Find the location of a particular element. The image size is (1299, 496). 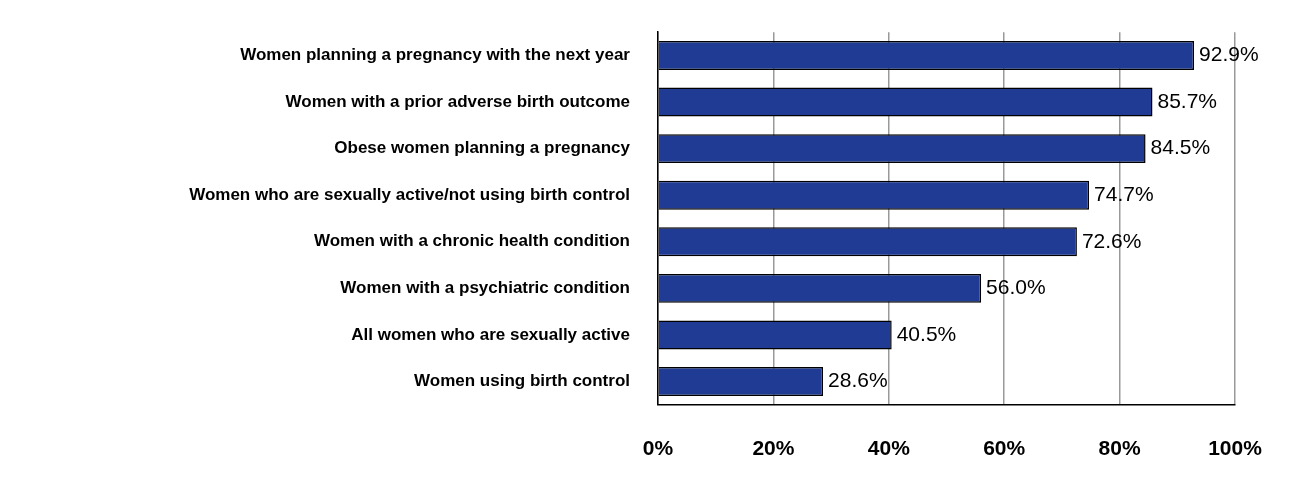

y-tick-label: All women who are sexually active is located at coordinates (490, 334).